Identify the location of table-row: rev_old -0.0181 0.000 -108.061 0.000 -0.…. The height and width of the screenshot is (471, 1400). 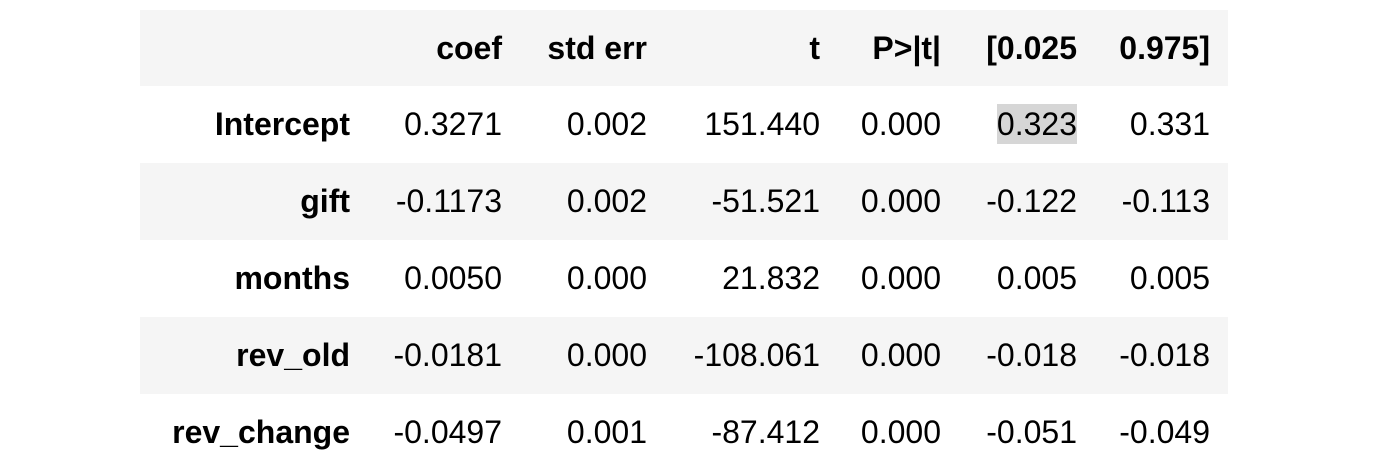
(684, 355).